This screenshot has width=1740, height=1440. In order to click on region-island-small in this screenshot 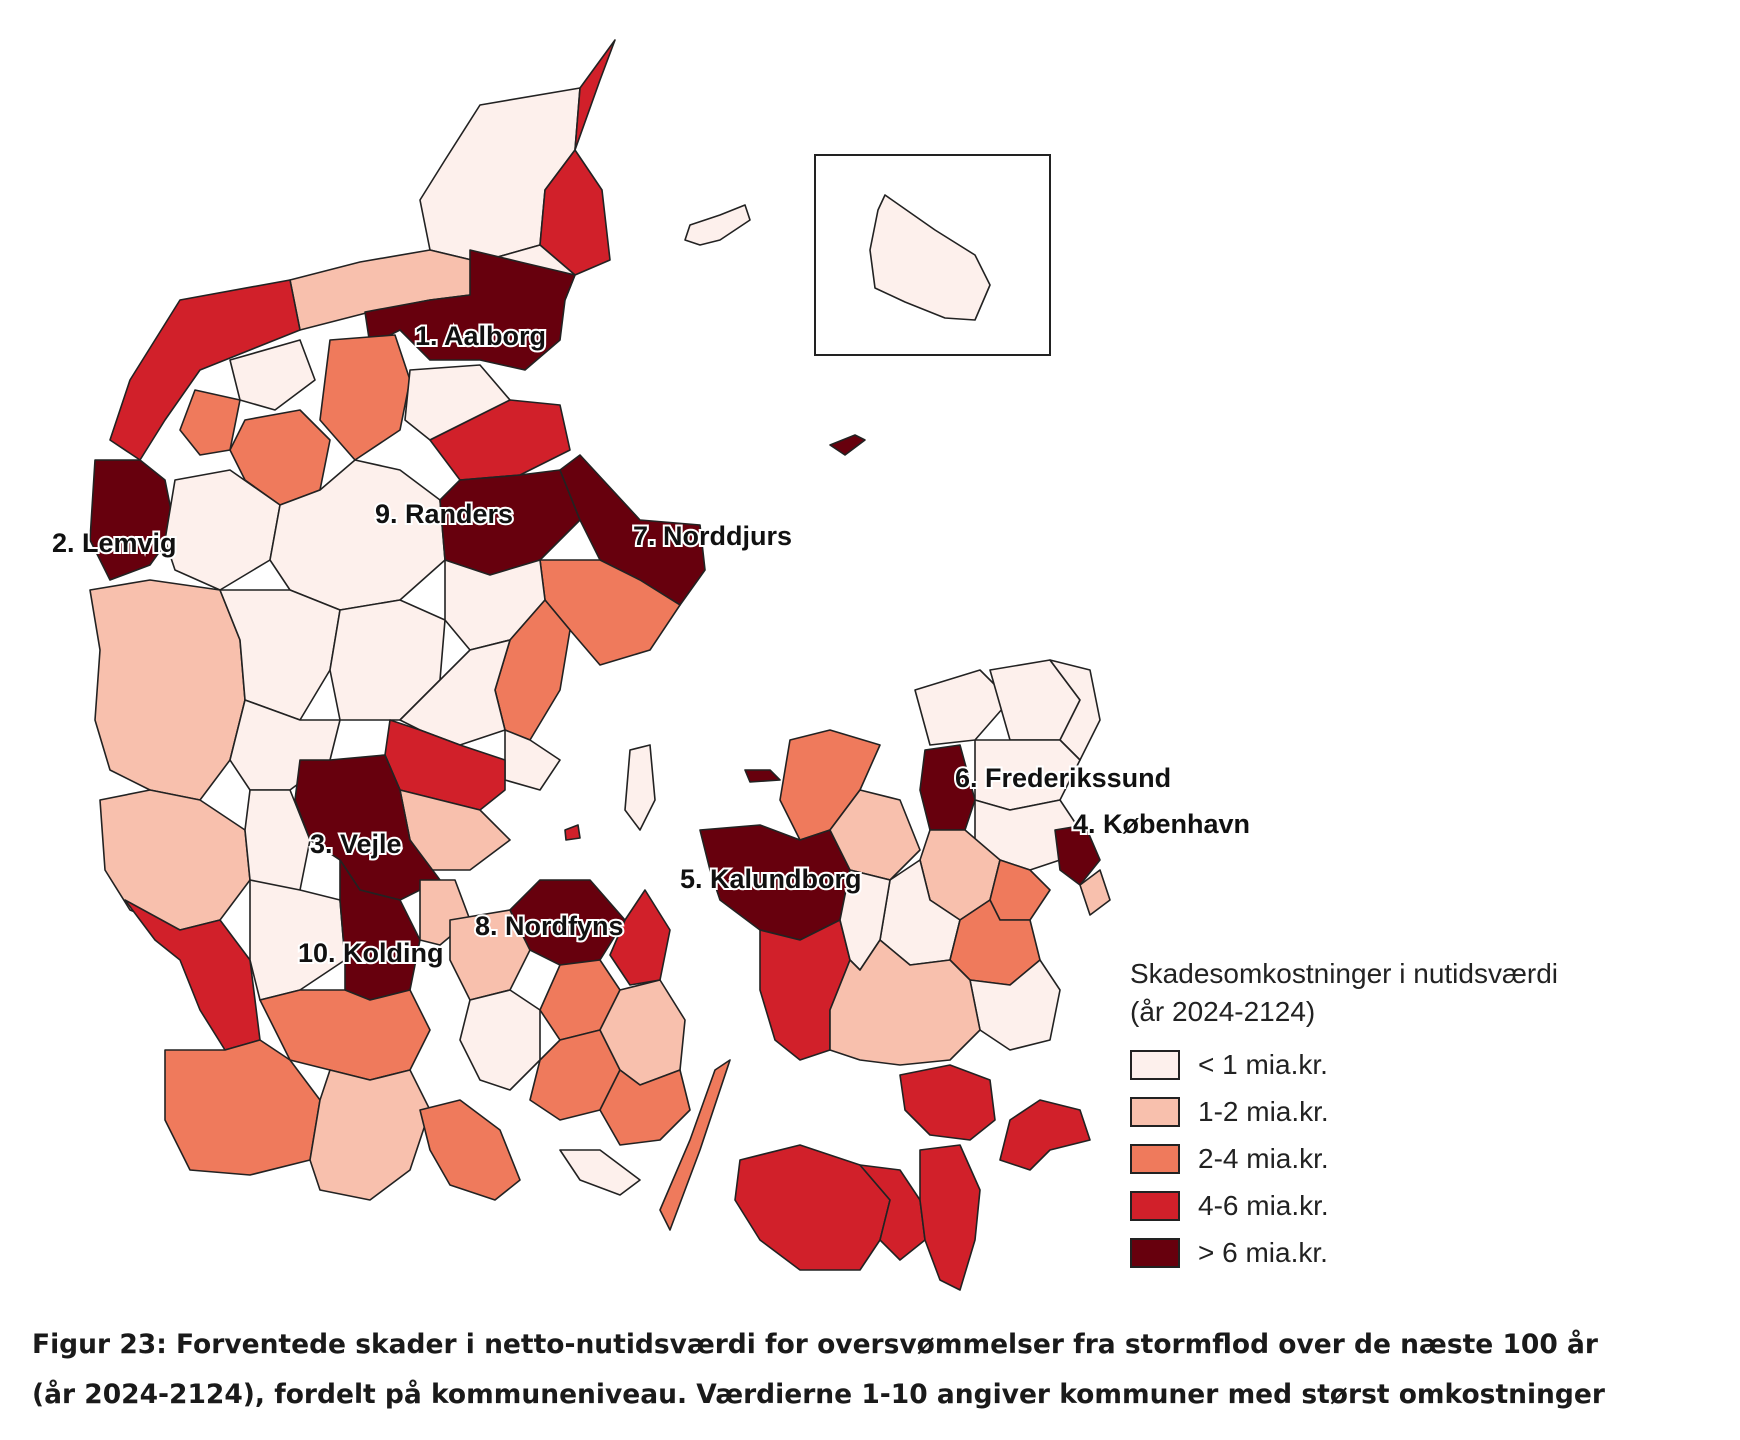, I will do `click(572, 832)`.